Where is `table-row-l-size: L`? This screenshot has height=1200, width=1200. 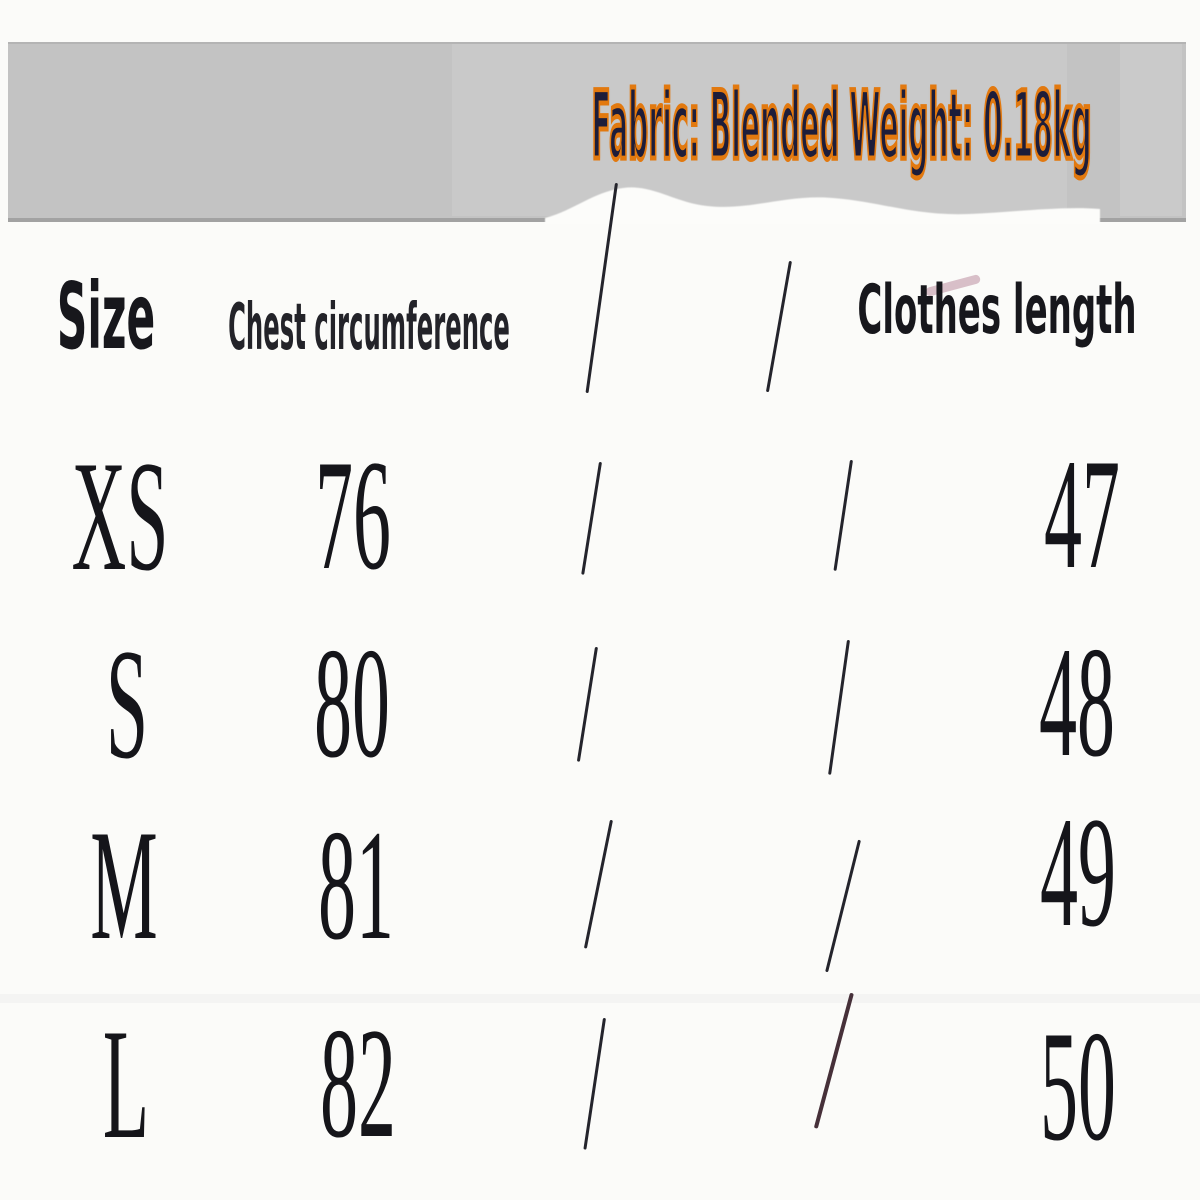
table-row-l-size: L is located at coordinates (126, 1084).